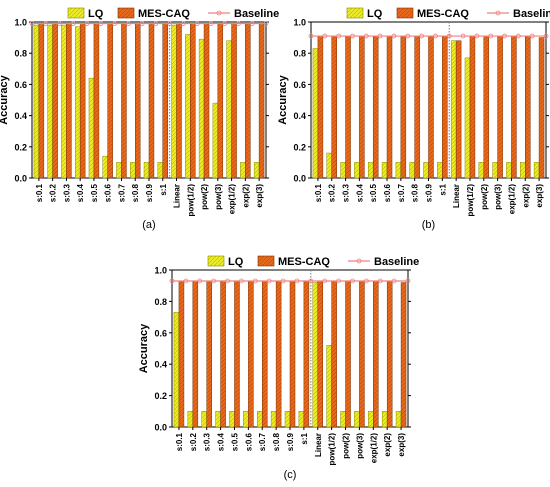 Image resolution: width=550 pixels, height=487 pixels. I want to click on legend-marker-baseline, so click(359, 261).